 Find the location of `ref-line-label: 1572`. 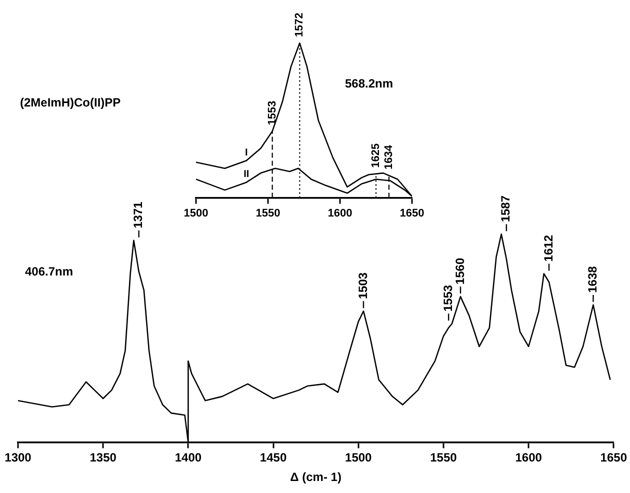

ref-line-label: 1572 is located at coordinates (300, 25).